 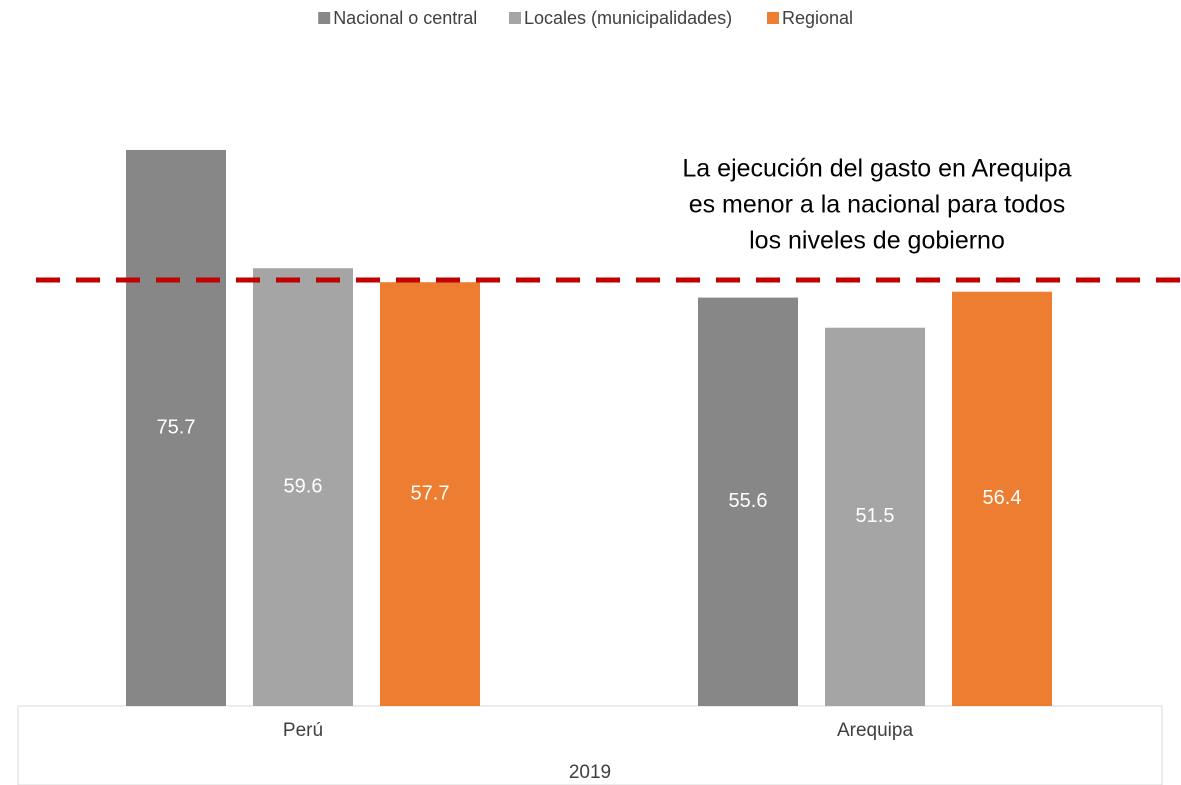 I want to click on annotation: La ejecución del gasto en Arequipa, so click(x=876, y=169).